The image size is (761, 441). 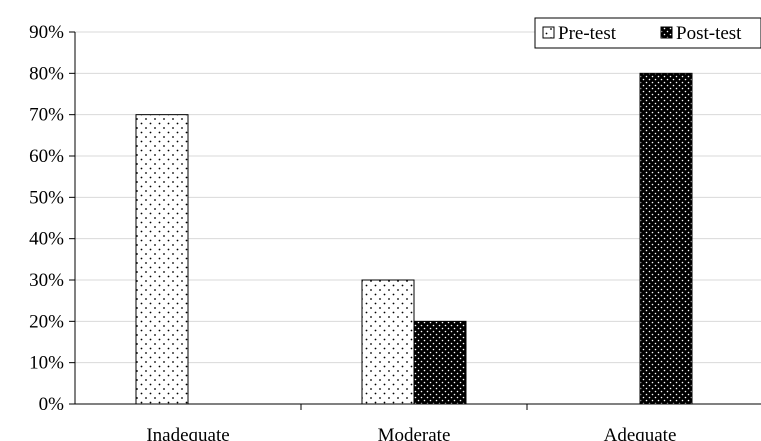 What do you see at coordinates (640, 433) in the screenshot?
I see `x-category-label: Adequate` at bounding box center [640, 433].